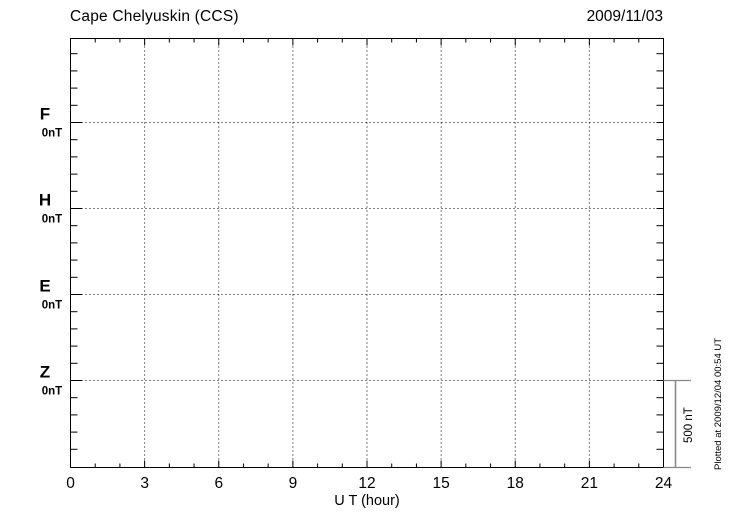 The width and height of the screenshot is (730, 520). What do you see at coordinates (367, 501) in the screenshot?
I see `x-axis-label: U T (hour)` at bounding box center [367, 501].